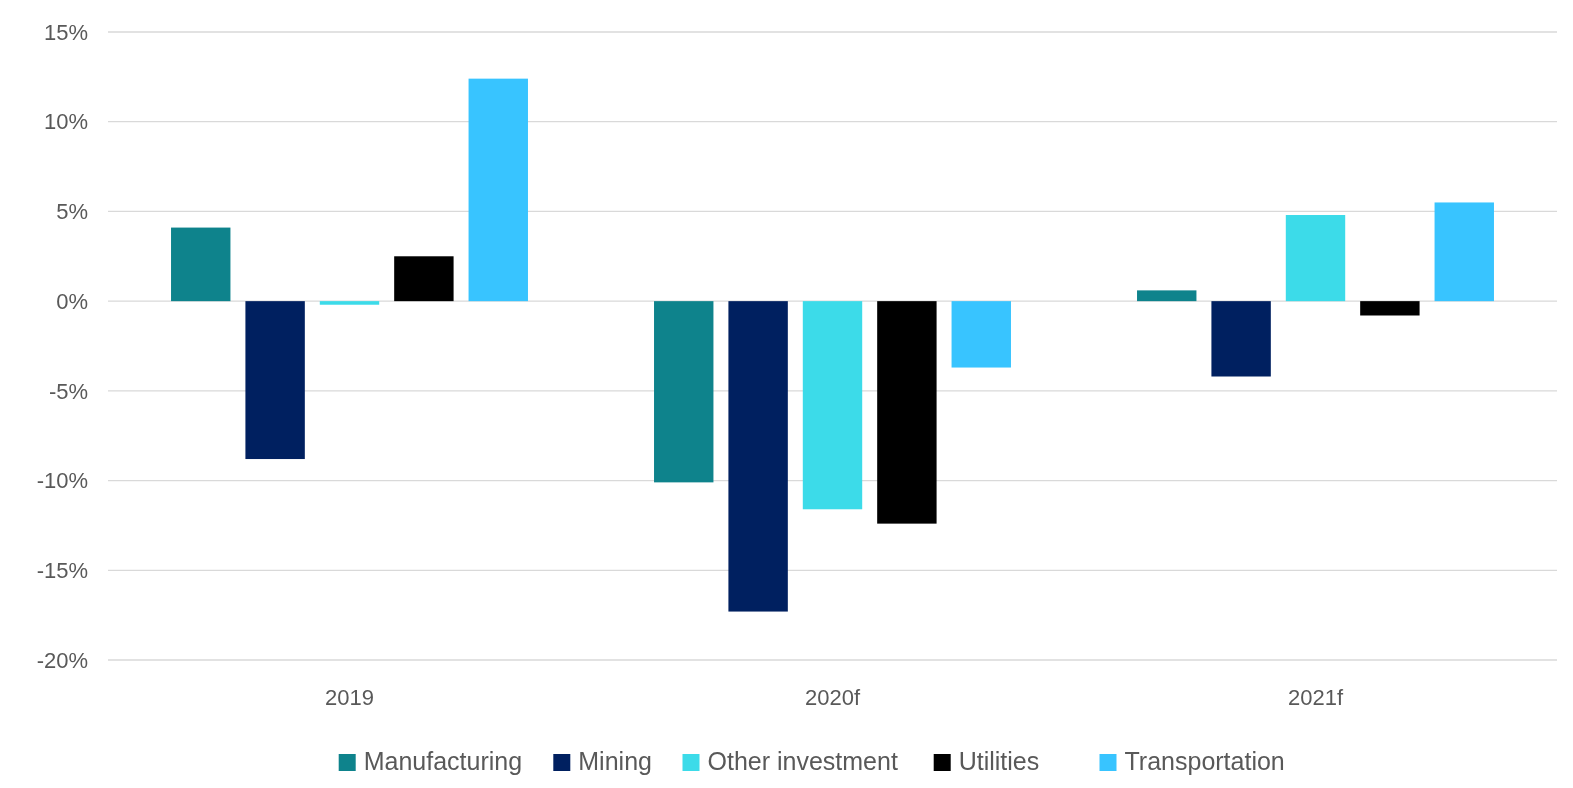  I want to click on y-tick-label: 15%, so click(65, 32).